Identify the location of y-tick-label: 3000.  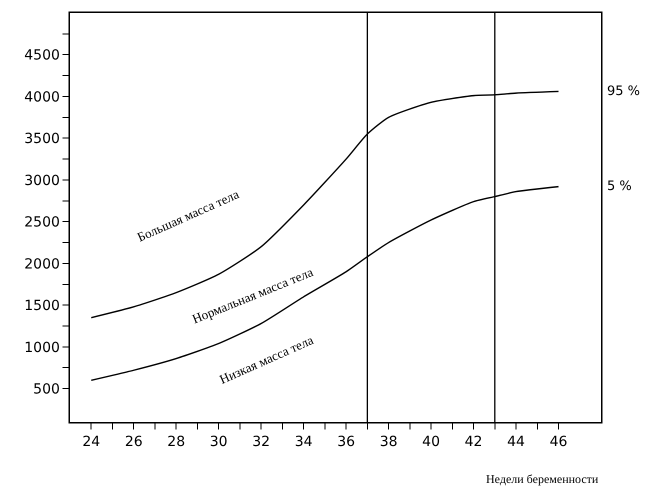
(42, 180).